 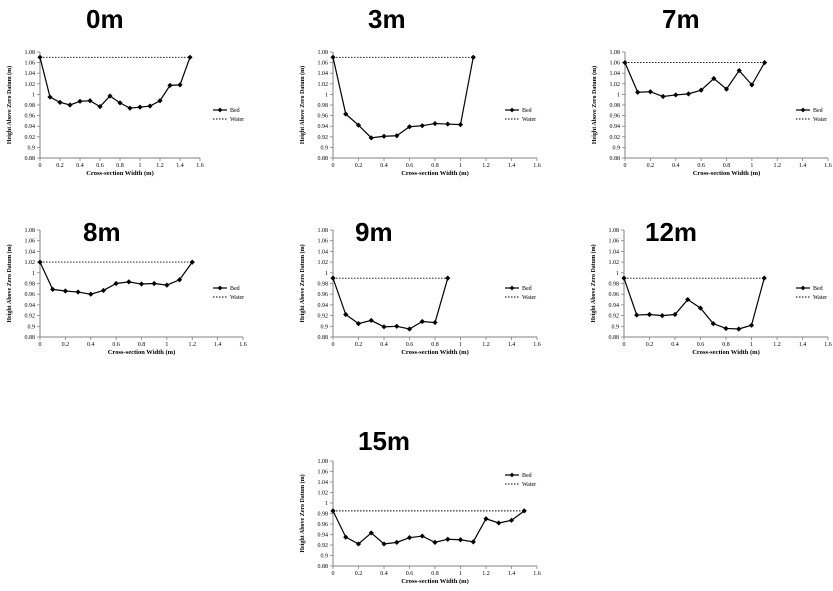 What do you see at coordinates (9, 283) in the screenshot?
I see `y-axis-label: Height Above Zero Datum (m)` at bounding box center [9, 283].